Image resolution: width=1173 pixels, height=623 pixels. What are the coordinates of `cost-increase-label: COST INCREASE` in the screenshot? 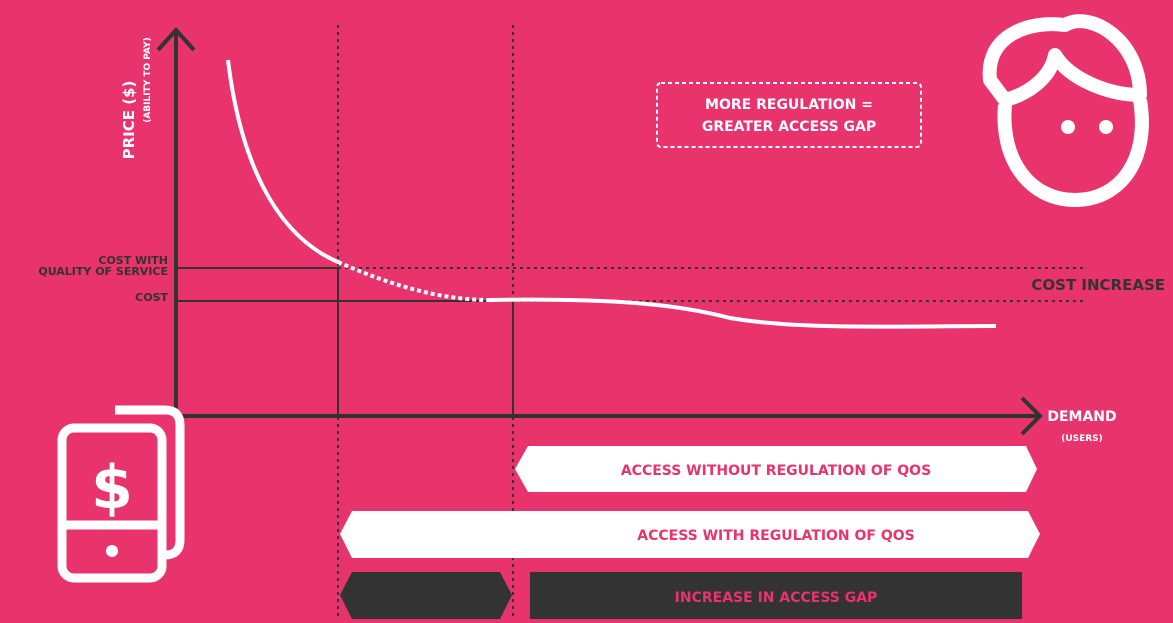 It's located at (1098, 285).